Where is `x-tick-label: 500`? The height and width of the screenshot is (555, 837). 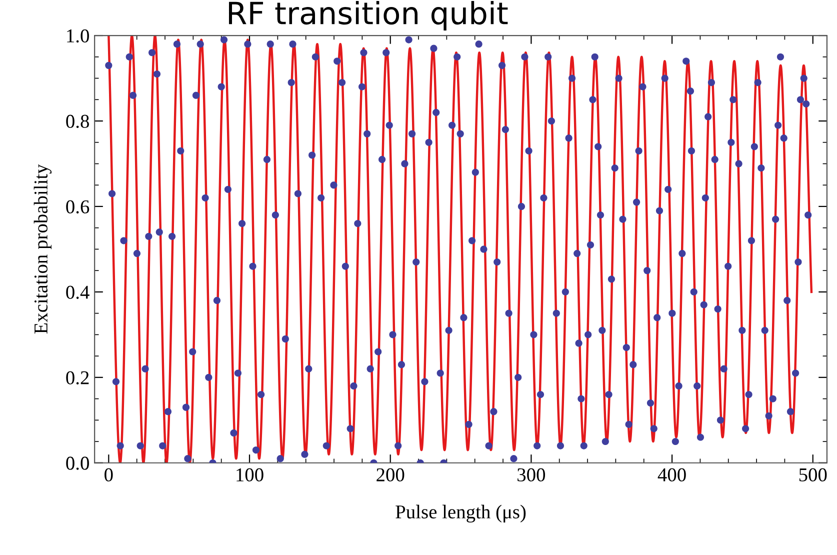 x-tick-label: 500 is located at coordinates (813, 475).